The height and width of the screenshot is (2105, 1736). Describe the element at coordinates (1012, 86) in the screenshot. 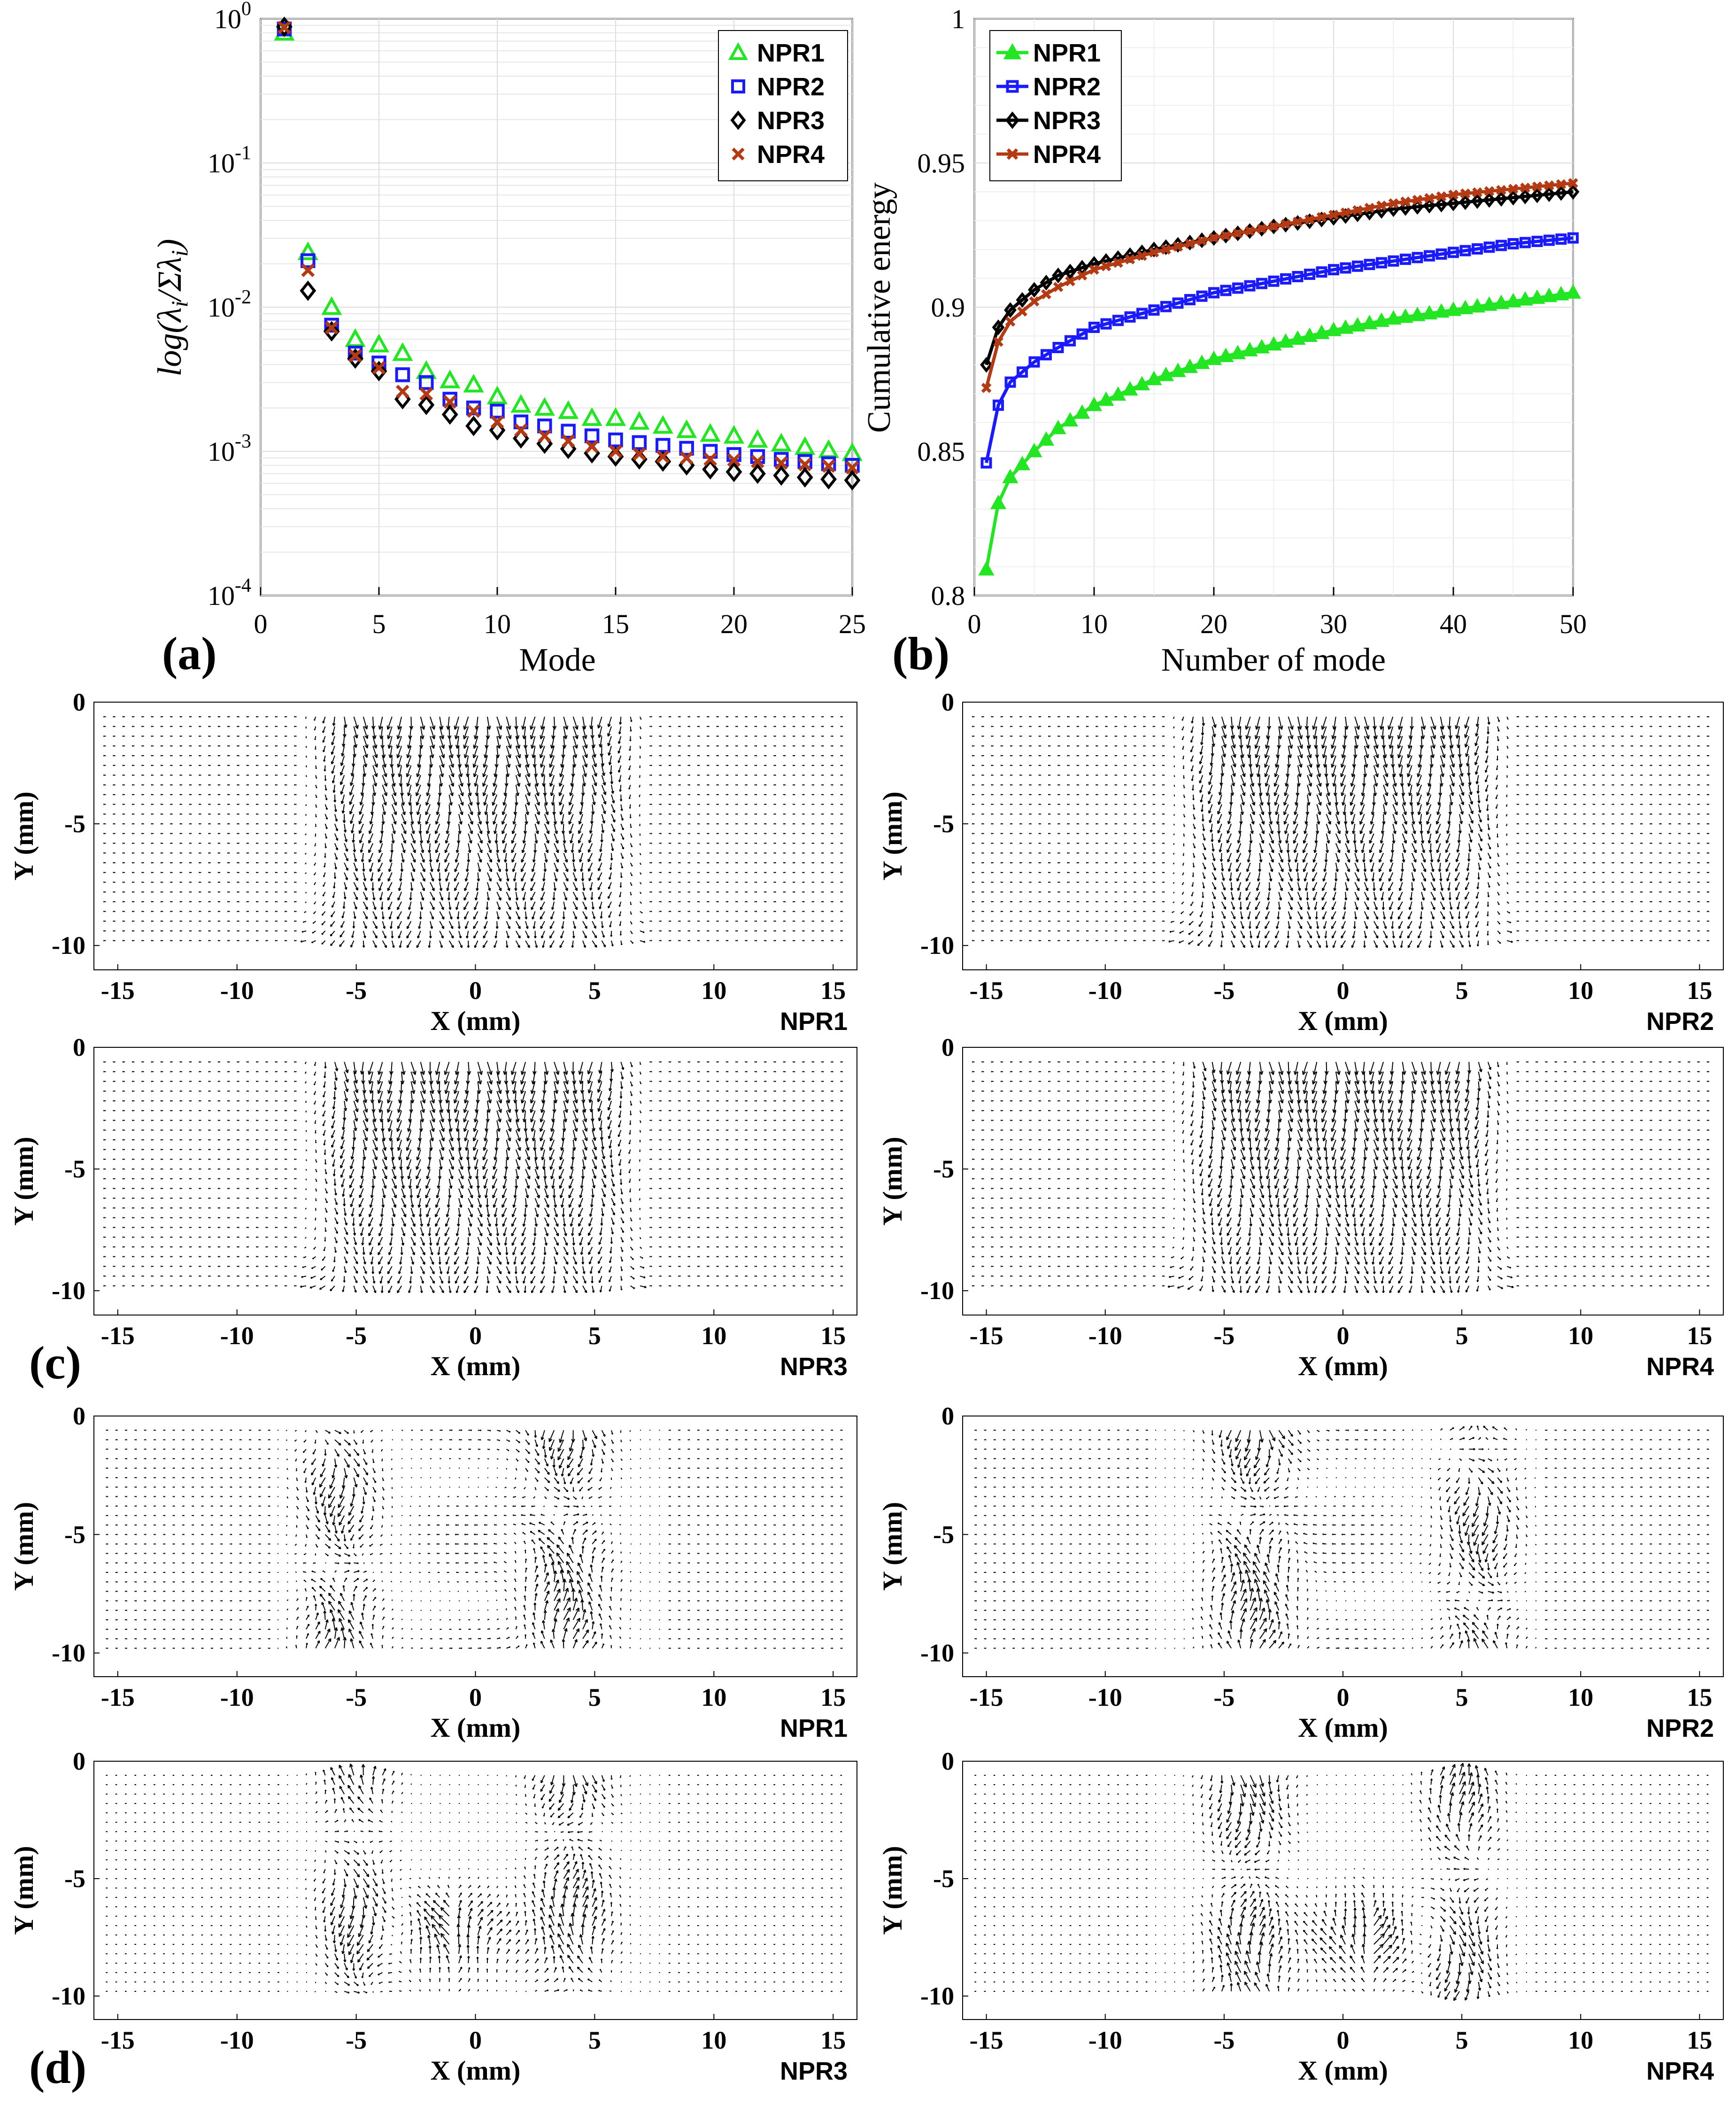

I see `chart-b-legend-marker-npr2` at that location.